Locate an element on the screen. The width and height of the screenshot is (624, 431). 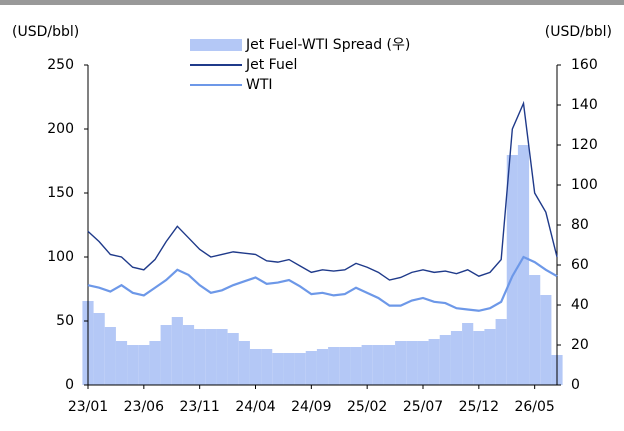
y2-tick-label: 100 is located at coordinates (584, 185).